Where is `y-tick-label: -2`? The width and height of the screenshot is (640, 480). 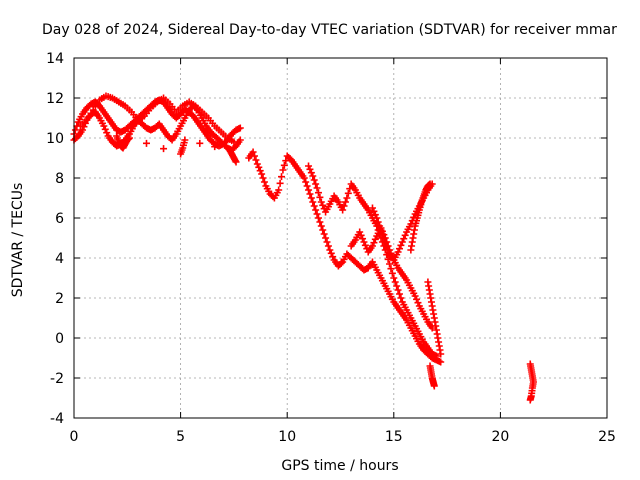
y-tick-label: -2 is located at coordinates (57, 379).